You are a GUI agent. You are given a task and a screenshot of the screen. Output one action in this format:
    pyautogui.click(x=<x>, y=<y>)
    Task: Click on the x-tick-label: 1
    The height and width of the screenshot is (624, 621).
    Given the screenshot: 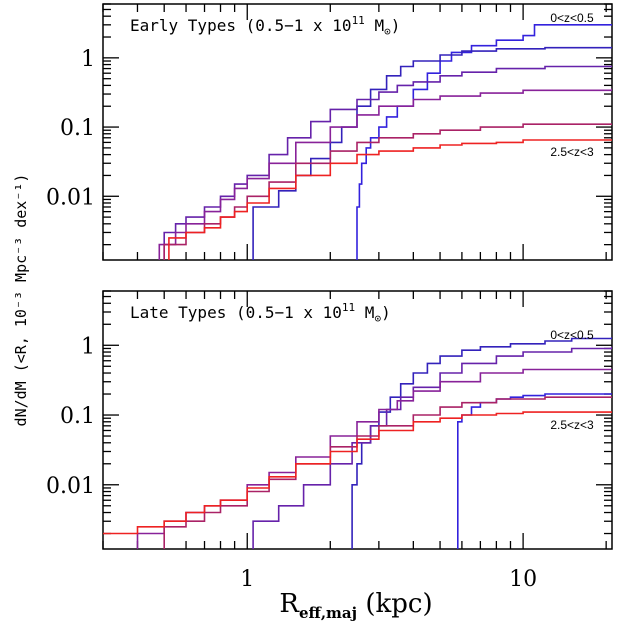 What is the action you would take?
    pyautogui.click(x=247, y=579)
    